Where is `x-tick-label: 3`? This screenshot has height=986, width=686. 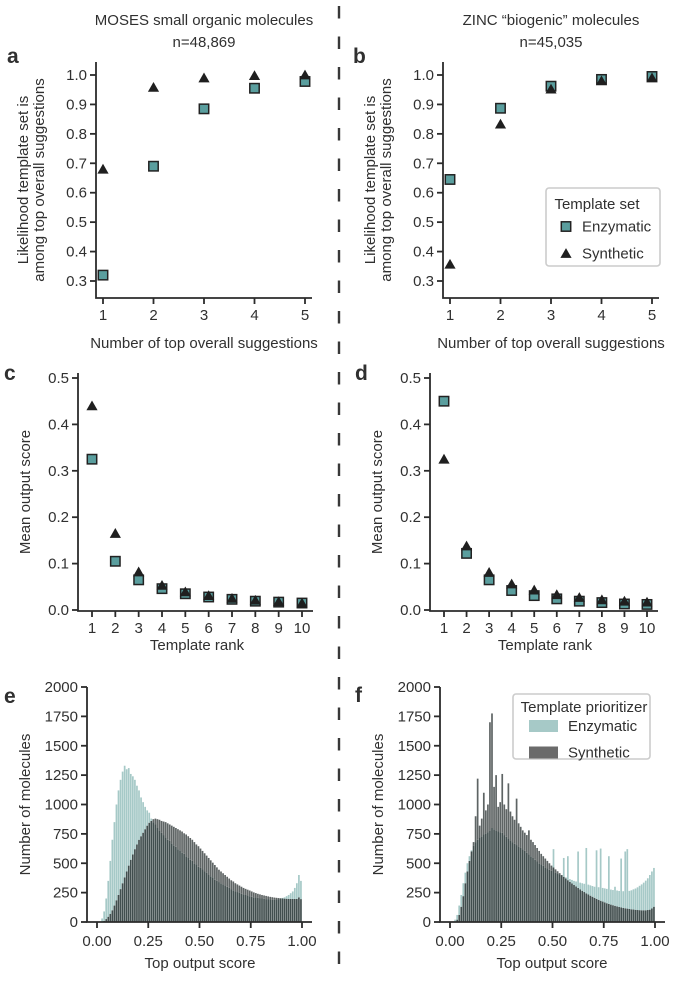 x-tick-label: 3 is located at coordinates (138, 628).